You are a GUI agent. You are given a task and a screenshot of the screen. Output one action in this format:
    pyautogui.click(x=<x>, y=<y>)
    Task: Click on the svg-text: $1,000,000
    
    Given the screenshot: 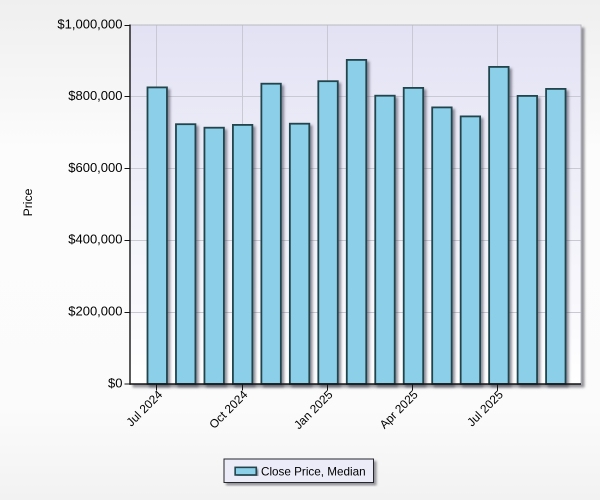 What is the action you would take?
    pyautogui.click(x=89, y=23)
    